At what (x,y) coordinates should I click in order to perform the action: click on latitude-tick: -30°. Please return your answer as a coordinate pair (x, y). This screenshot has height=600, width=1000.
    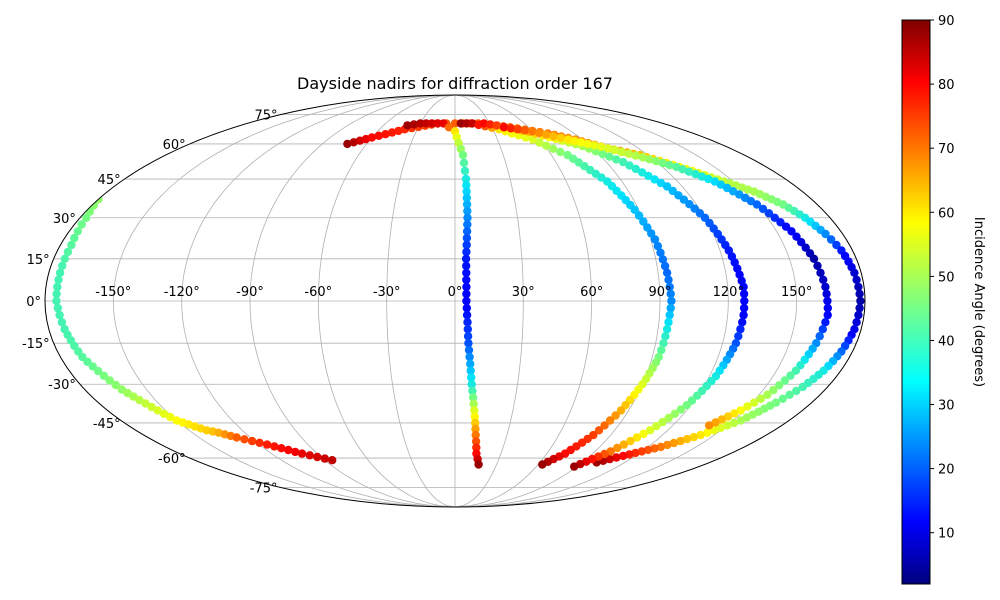
    Looking at the image, I should click on (62, 385).